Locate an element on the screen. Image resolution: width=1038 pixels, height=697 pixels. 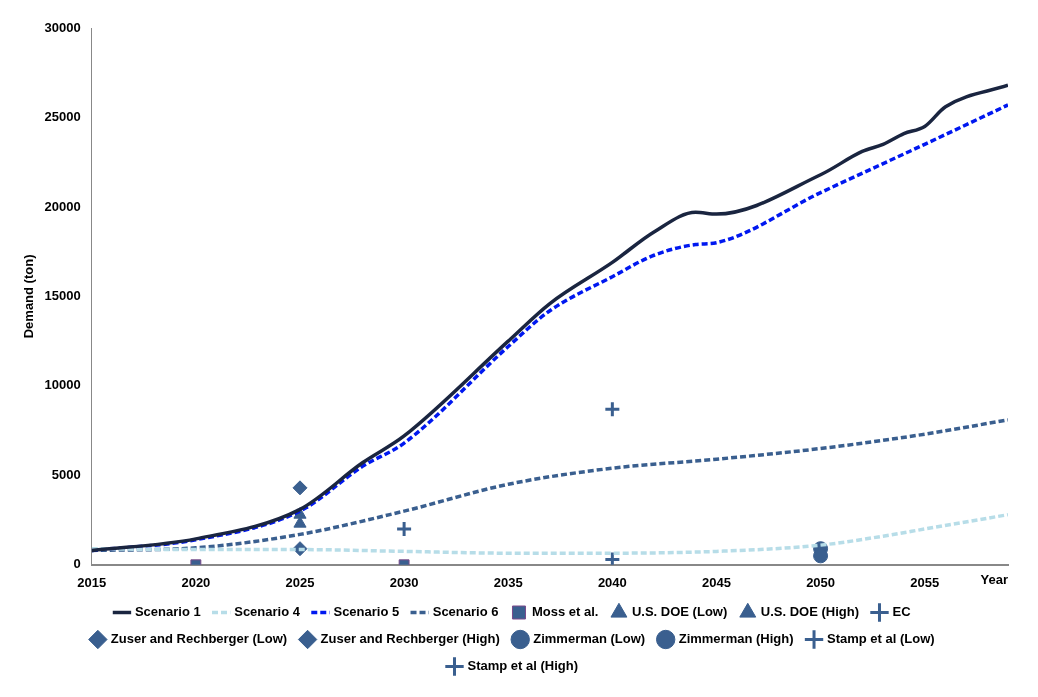
x-tick-label: 2015 is located at coordinates (92, 583).